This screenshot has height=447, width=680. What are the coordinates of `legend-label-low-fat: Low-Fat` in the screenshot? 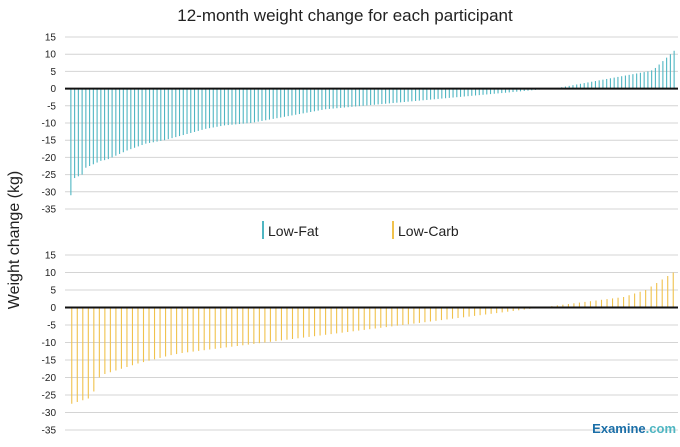 It's located at (293, 231).